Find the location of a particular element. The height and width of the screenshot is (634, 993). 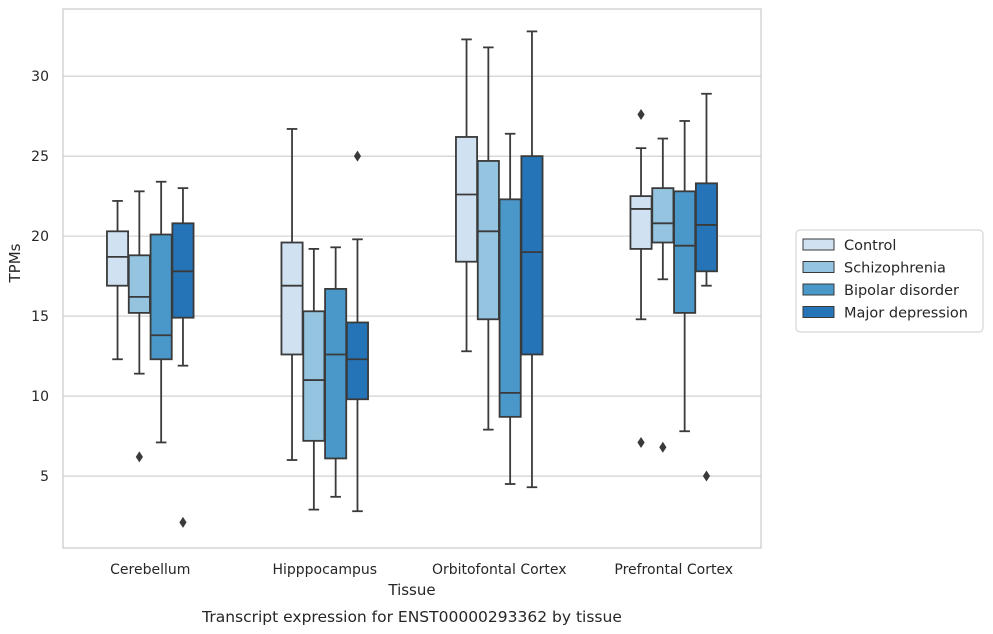

x-tick-label: Hipppocampus is located at coordinates (324, 570).